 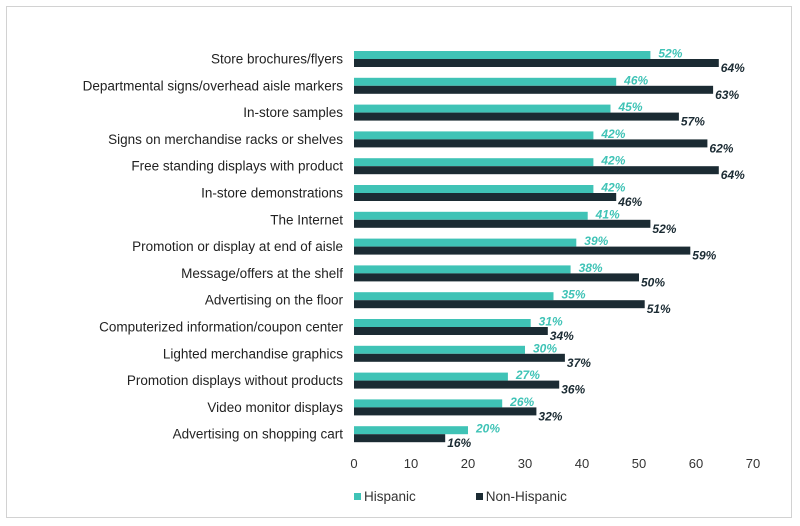 What do you see at coordinates (482, 108) in the screenshot?
I see `bar-hispanic-in-store-samples` at bounding box center [482, 108].